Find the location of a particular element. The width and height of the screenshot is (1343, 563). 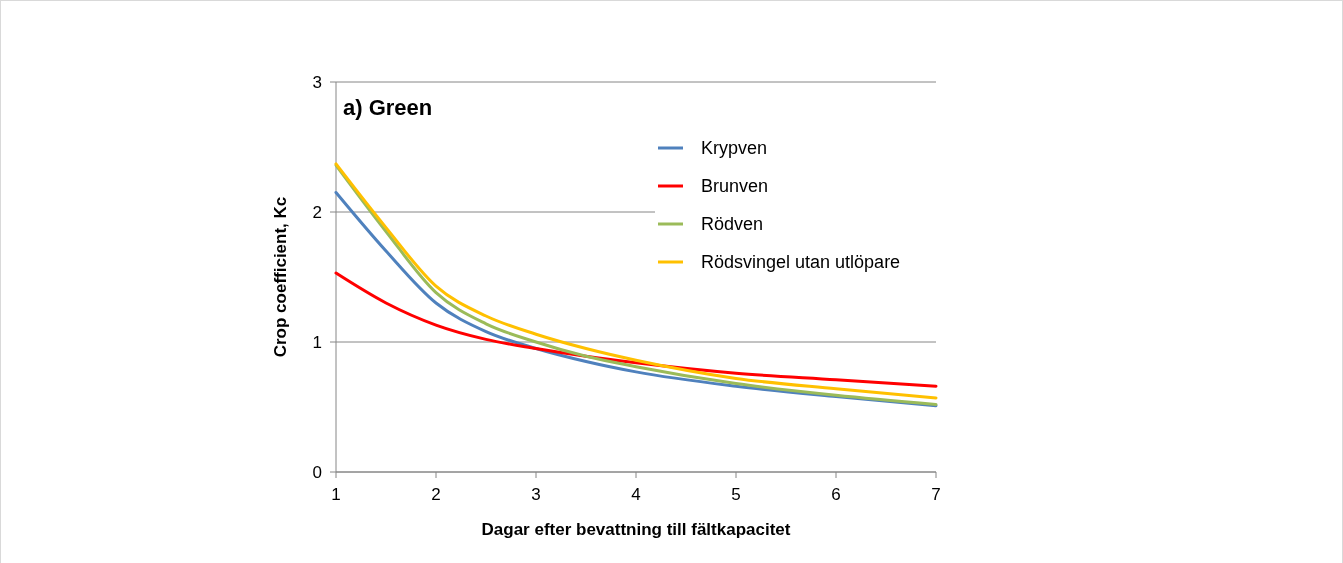

x-tick-label: 5 is located at coordinates (736, 494).